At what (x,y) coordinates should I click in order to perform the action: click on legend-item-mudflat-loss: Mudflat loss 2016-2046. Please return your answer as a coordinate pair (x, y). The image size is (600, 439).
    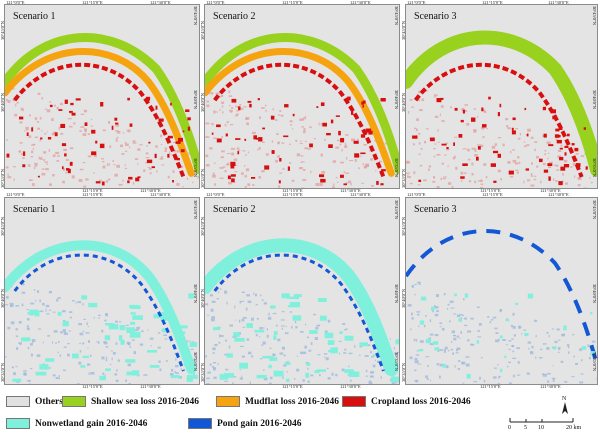
    Looking at the image, I should click on (277, 401).